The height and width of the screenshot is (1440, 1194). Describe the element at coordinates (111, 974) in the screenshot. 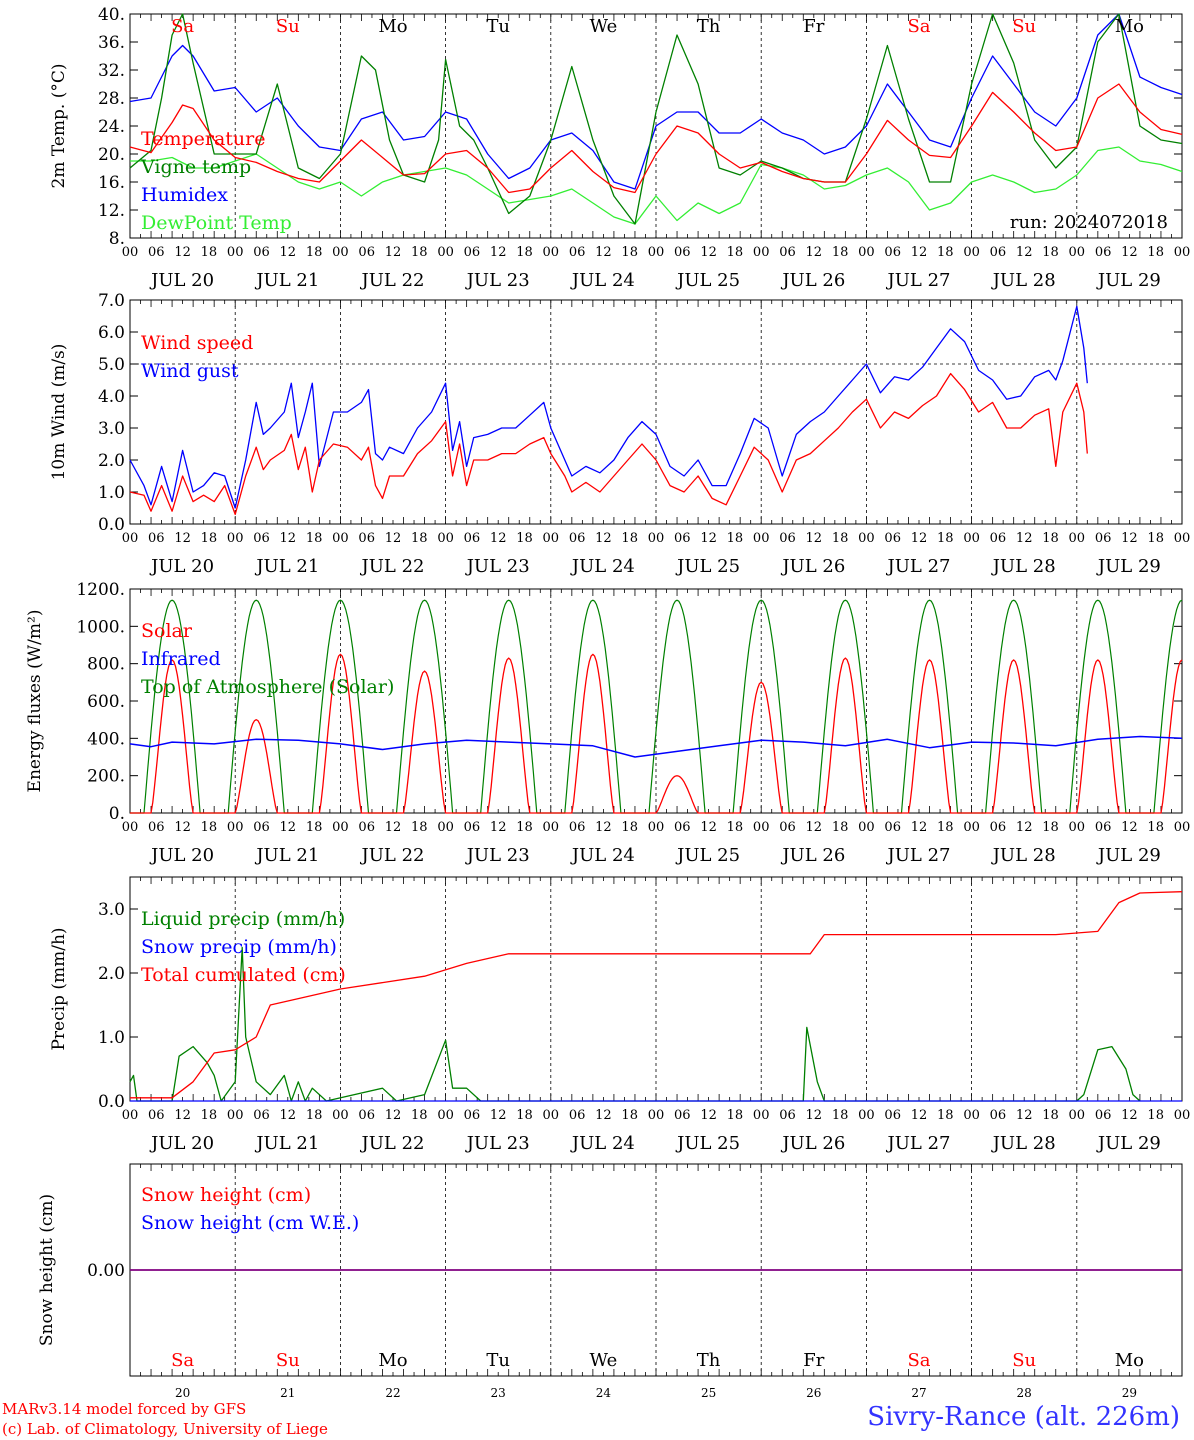

I see `y-tick-label: 2.0` at that location.